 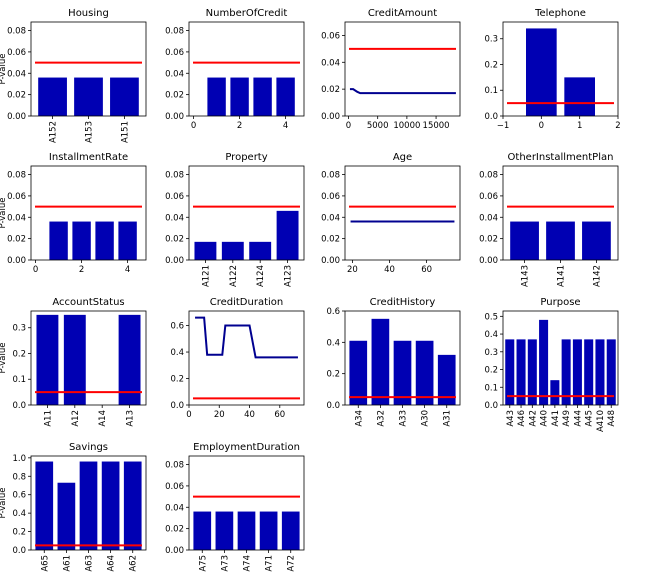 What do you see at coordinates (48, 418) in the screenshot?
I see `x-tick-label: A11` at bounding box center [48, 418].